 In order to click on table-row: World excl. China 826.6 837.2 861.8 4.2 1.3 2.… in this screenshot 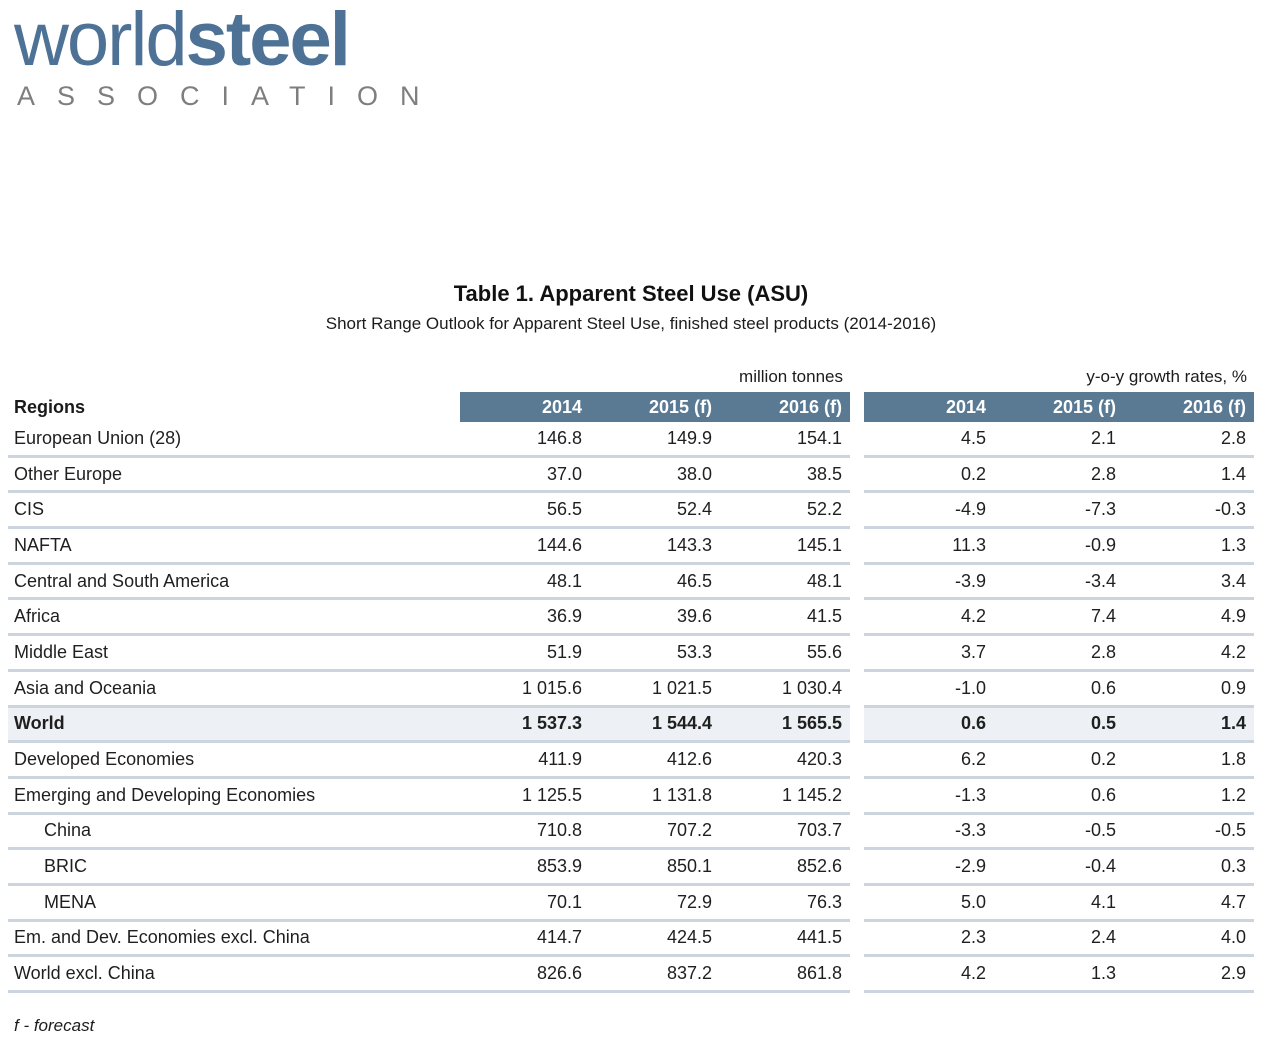, I will do `click(631, 975)`.